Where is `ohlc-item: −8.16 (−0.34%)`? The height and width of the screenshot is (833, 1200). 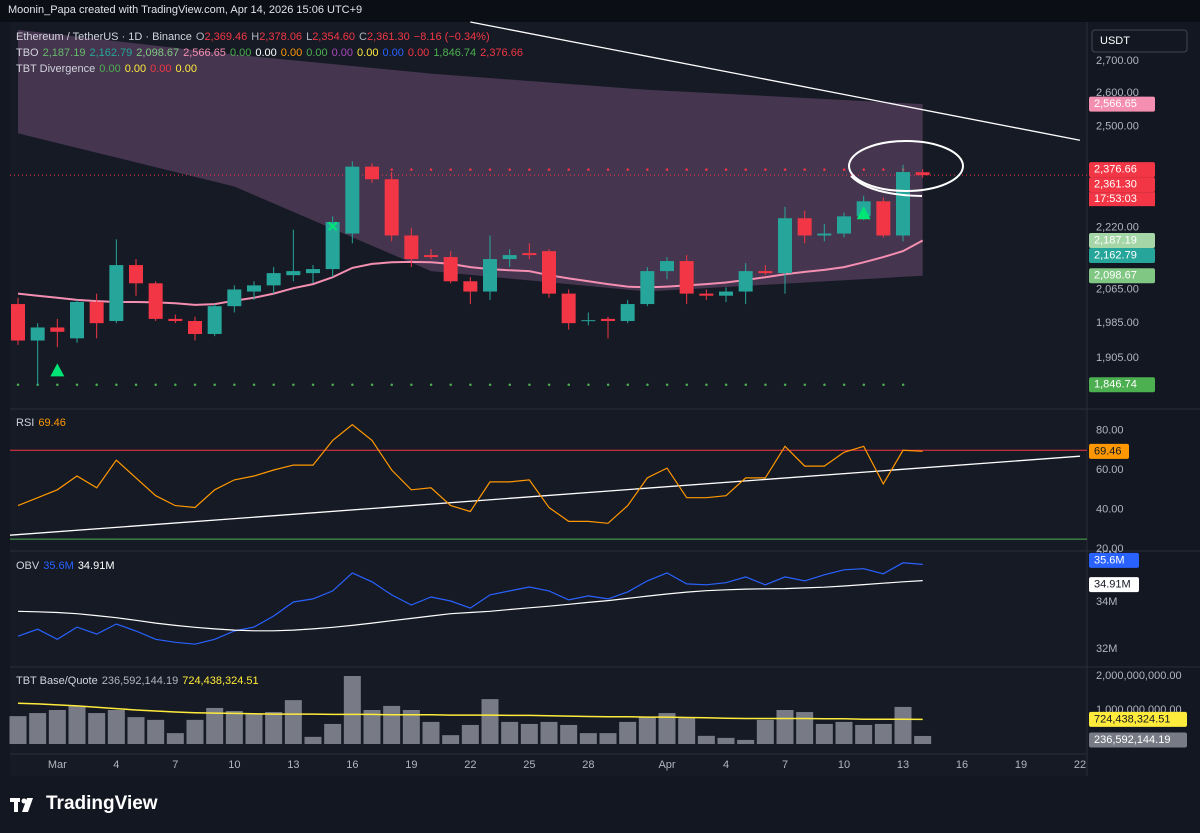
ohlc-item: −8.16 (−0.34%) is located at coordinates (451, 37).